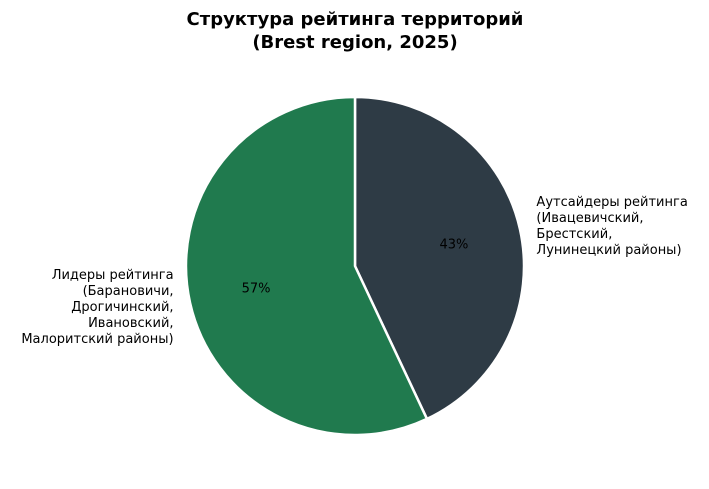  What do you see at coordinates (355, 19) in the screenshot?
I see `chart-title-line-1: Структура рейтинга территорий` at bounding box center [355, 19].